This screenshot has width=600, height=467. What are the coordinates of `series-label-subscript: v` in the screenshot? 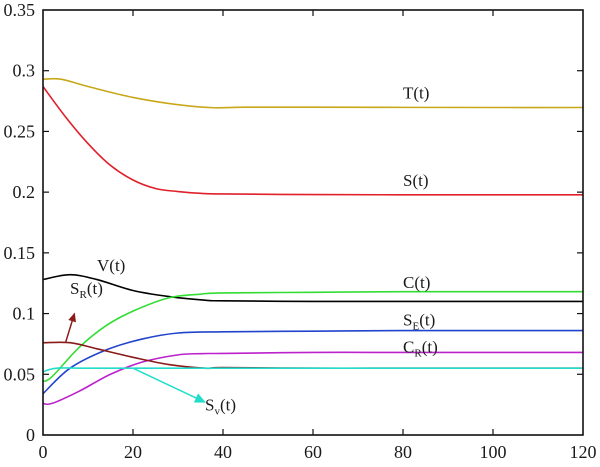 It's located at (217, 412).